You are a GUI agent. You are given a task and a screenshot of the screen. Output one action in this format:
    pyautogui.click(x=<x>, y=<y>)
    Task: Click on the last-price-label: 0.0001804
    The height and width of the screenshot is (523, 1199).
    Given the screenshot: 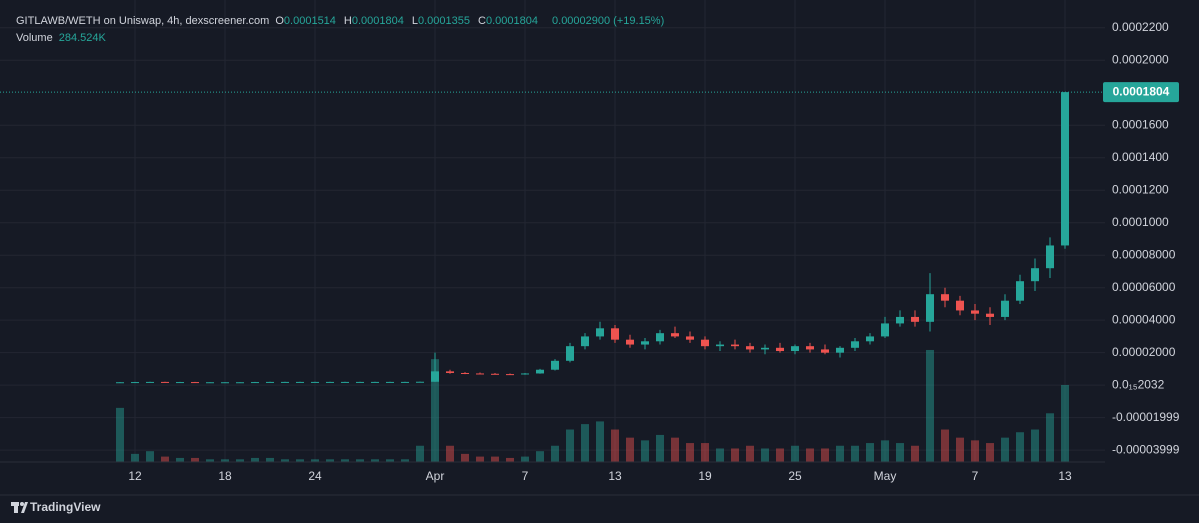 What is the action you would take?
    pyautogui.click(x=1141, y=91)
    